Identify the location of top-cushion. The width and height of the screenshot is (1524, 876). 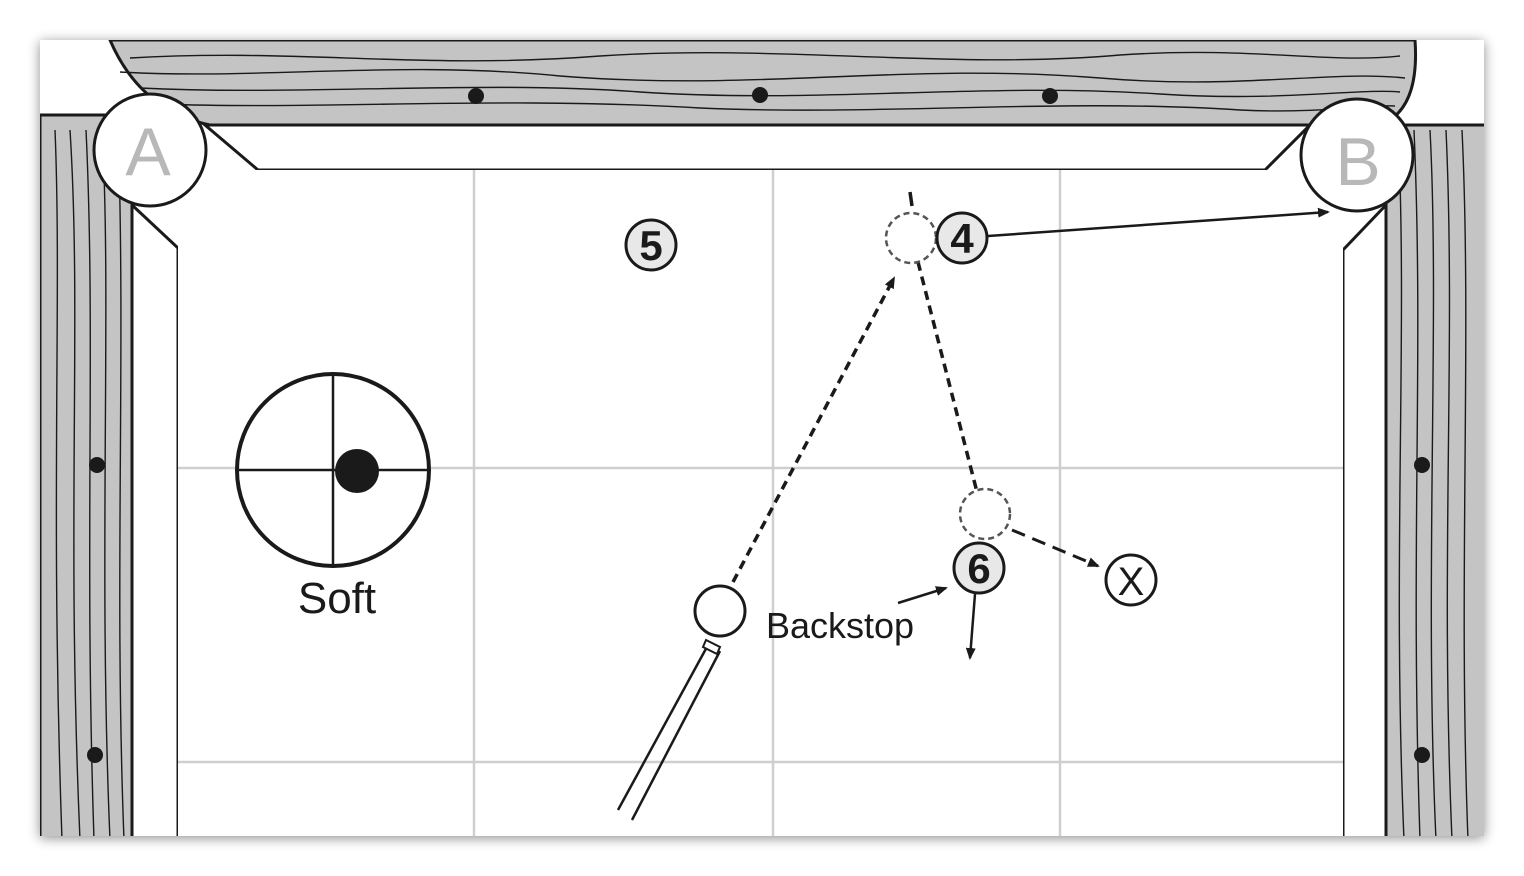
(757, 147).